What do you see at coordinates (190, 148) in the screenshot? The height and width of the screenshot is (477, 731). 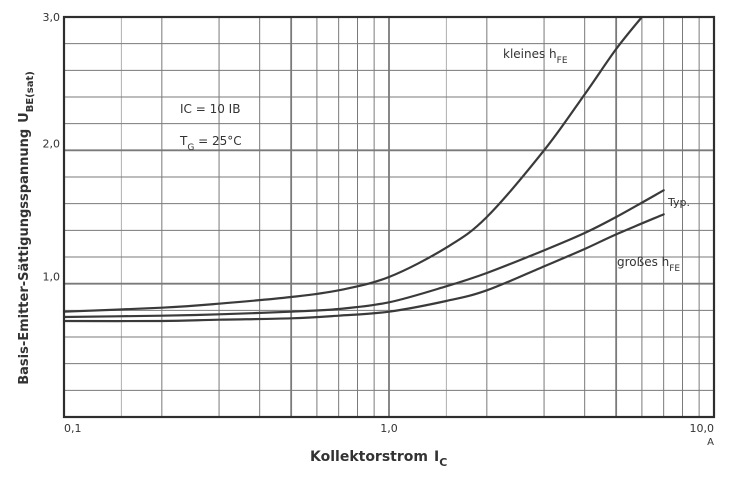 I see `condition-tg-sub: G` at bounding box center [190, 148].